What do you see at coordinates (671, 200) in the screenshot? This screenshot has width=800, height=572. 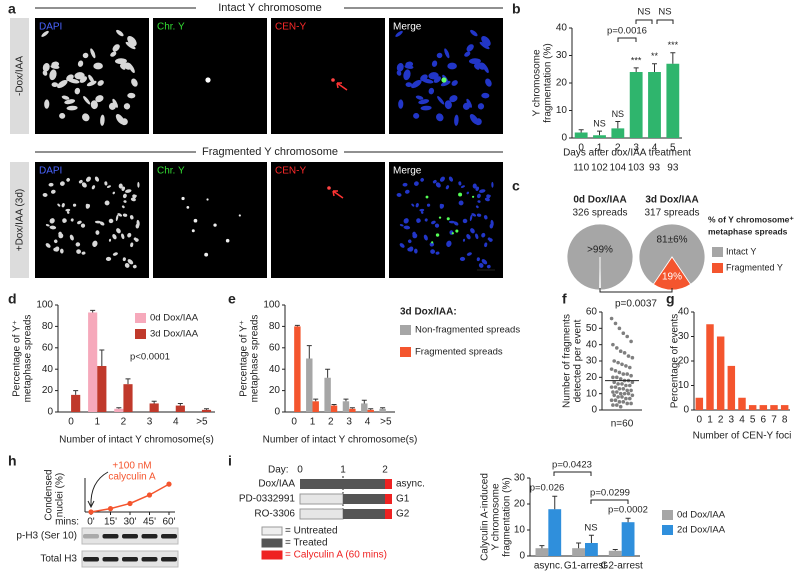 I see `pie-title: 3d Dox/IAA` at bounding box center [671, 200].